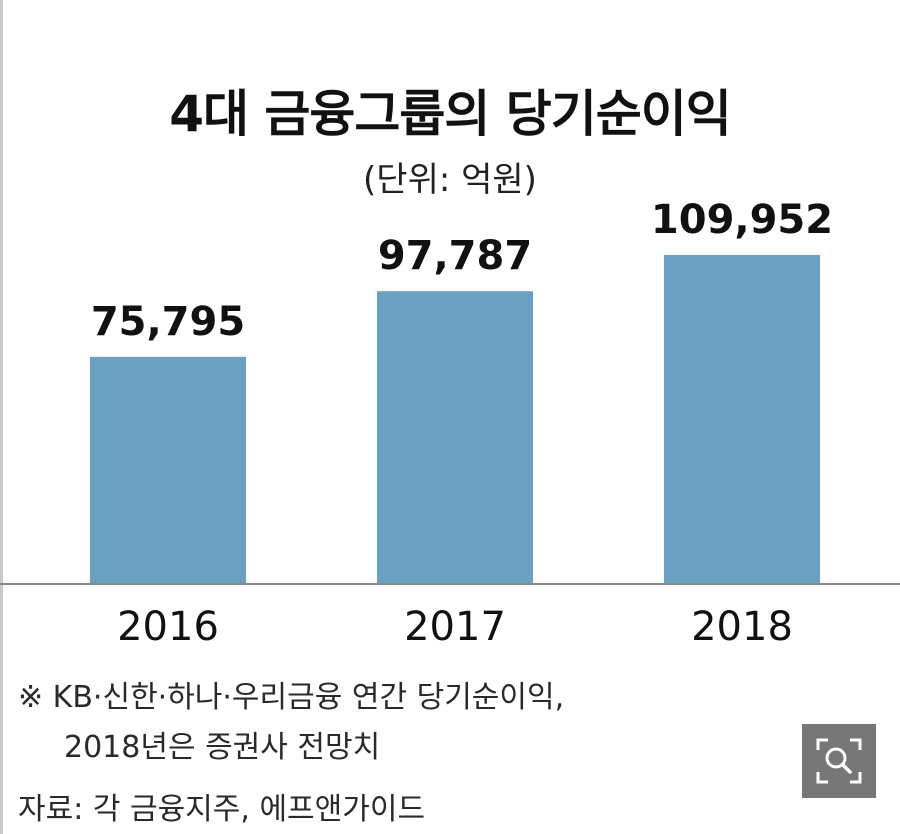 Image resolution: width=900 pixels, height=834 pixels. I want to click on footnote-line-2: 2018년은 증권사 전망치, so click(222, 747).